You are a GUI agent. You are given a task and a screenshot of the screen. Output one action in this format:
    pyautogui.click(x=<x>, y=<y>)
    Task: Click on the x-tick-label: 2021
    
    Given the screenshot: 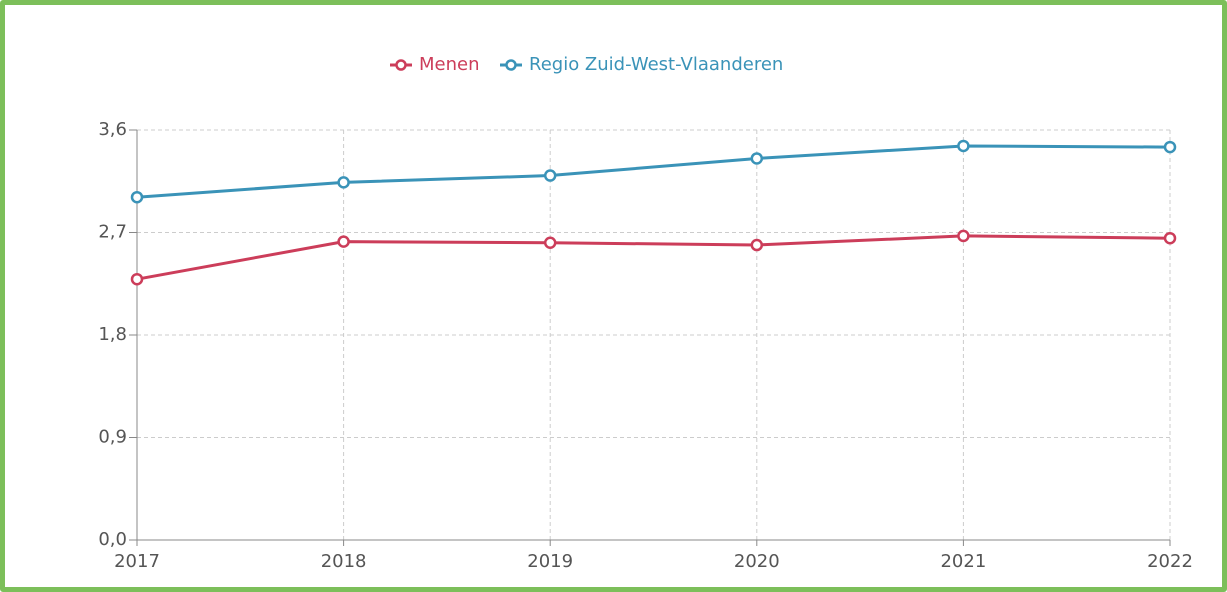 What is the action you would take?
    pyautogui.click(x=963, y=561)
    